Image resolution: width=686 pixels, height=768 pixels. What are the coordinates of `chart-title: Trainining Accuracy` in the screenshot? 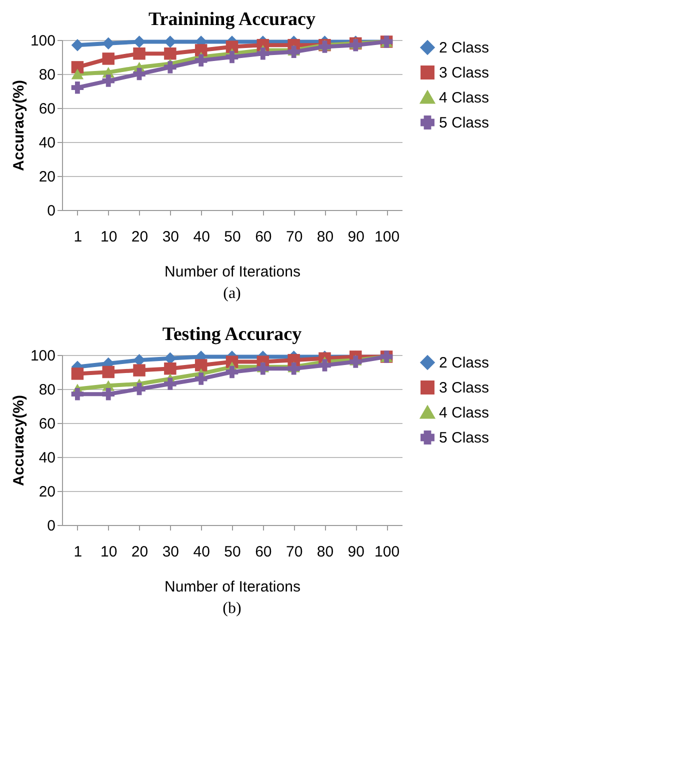 It's located at (232, 19).